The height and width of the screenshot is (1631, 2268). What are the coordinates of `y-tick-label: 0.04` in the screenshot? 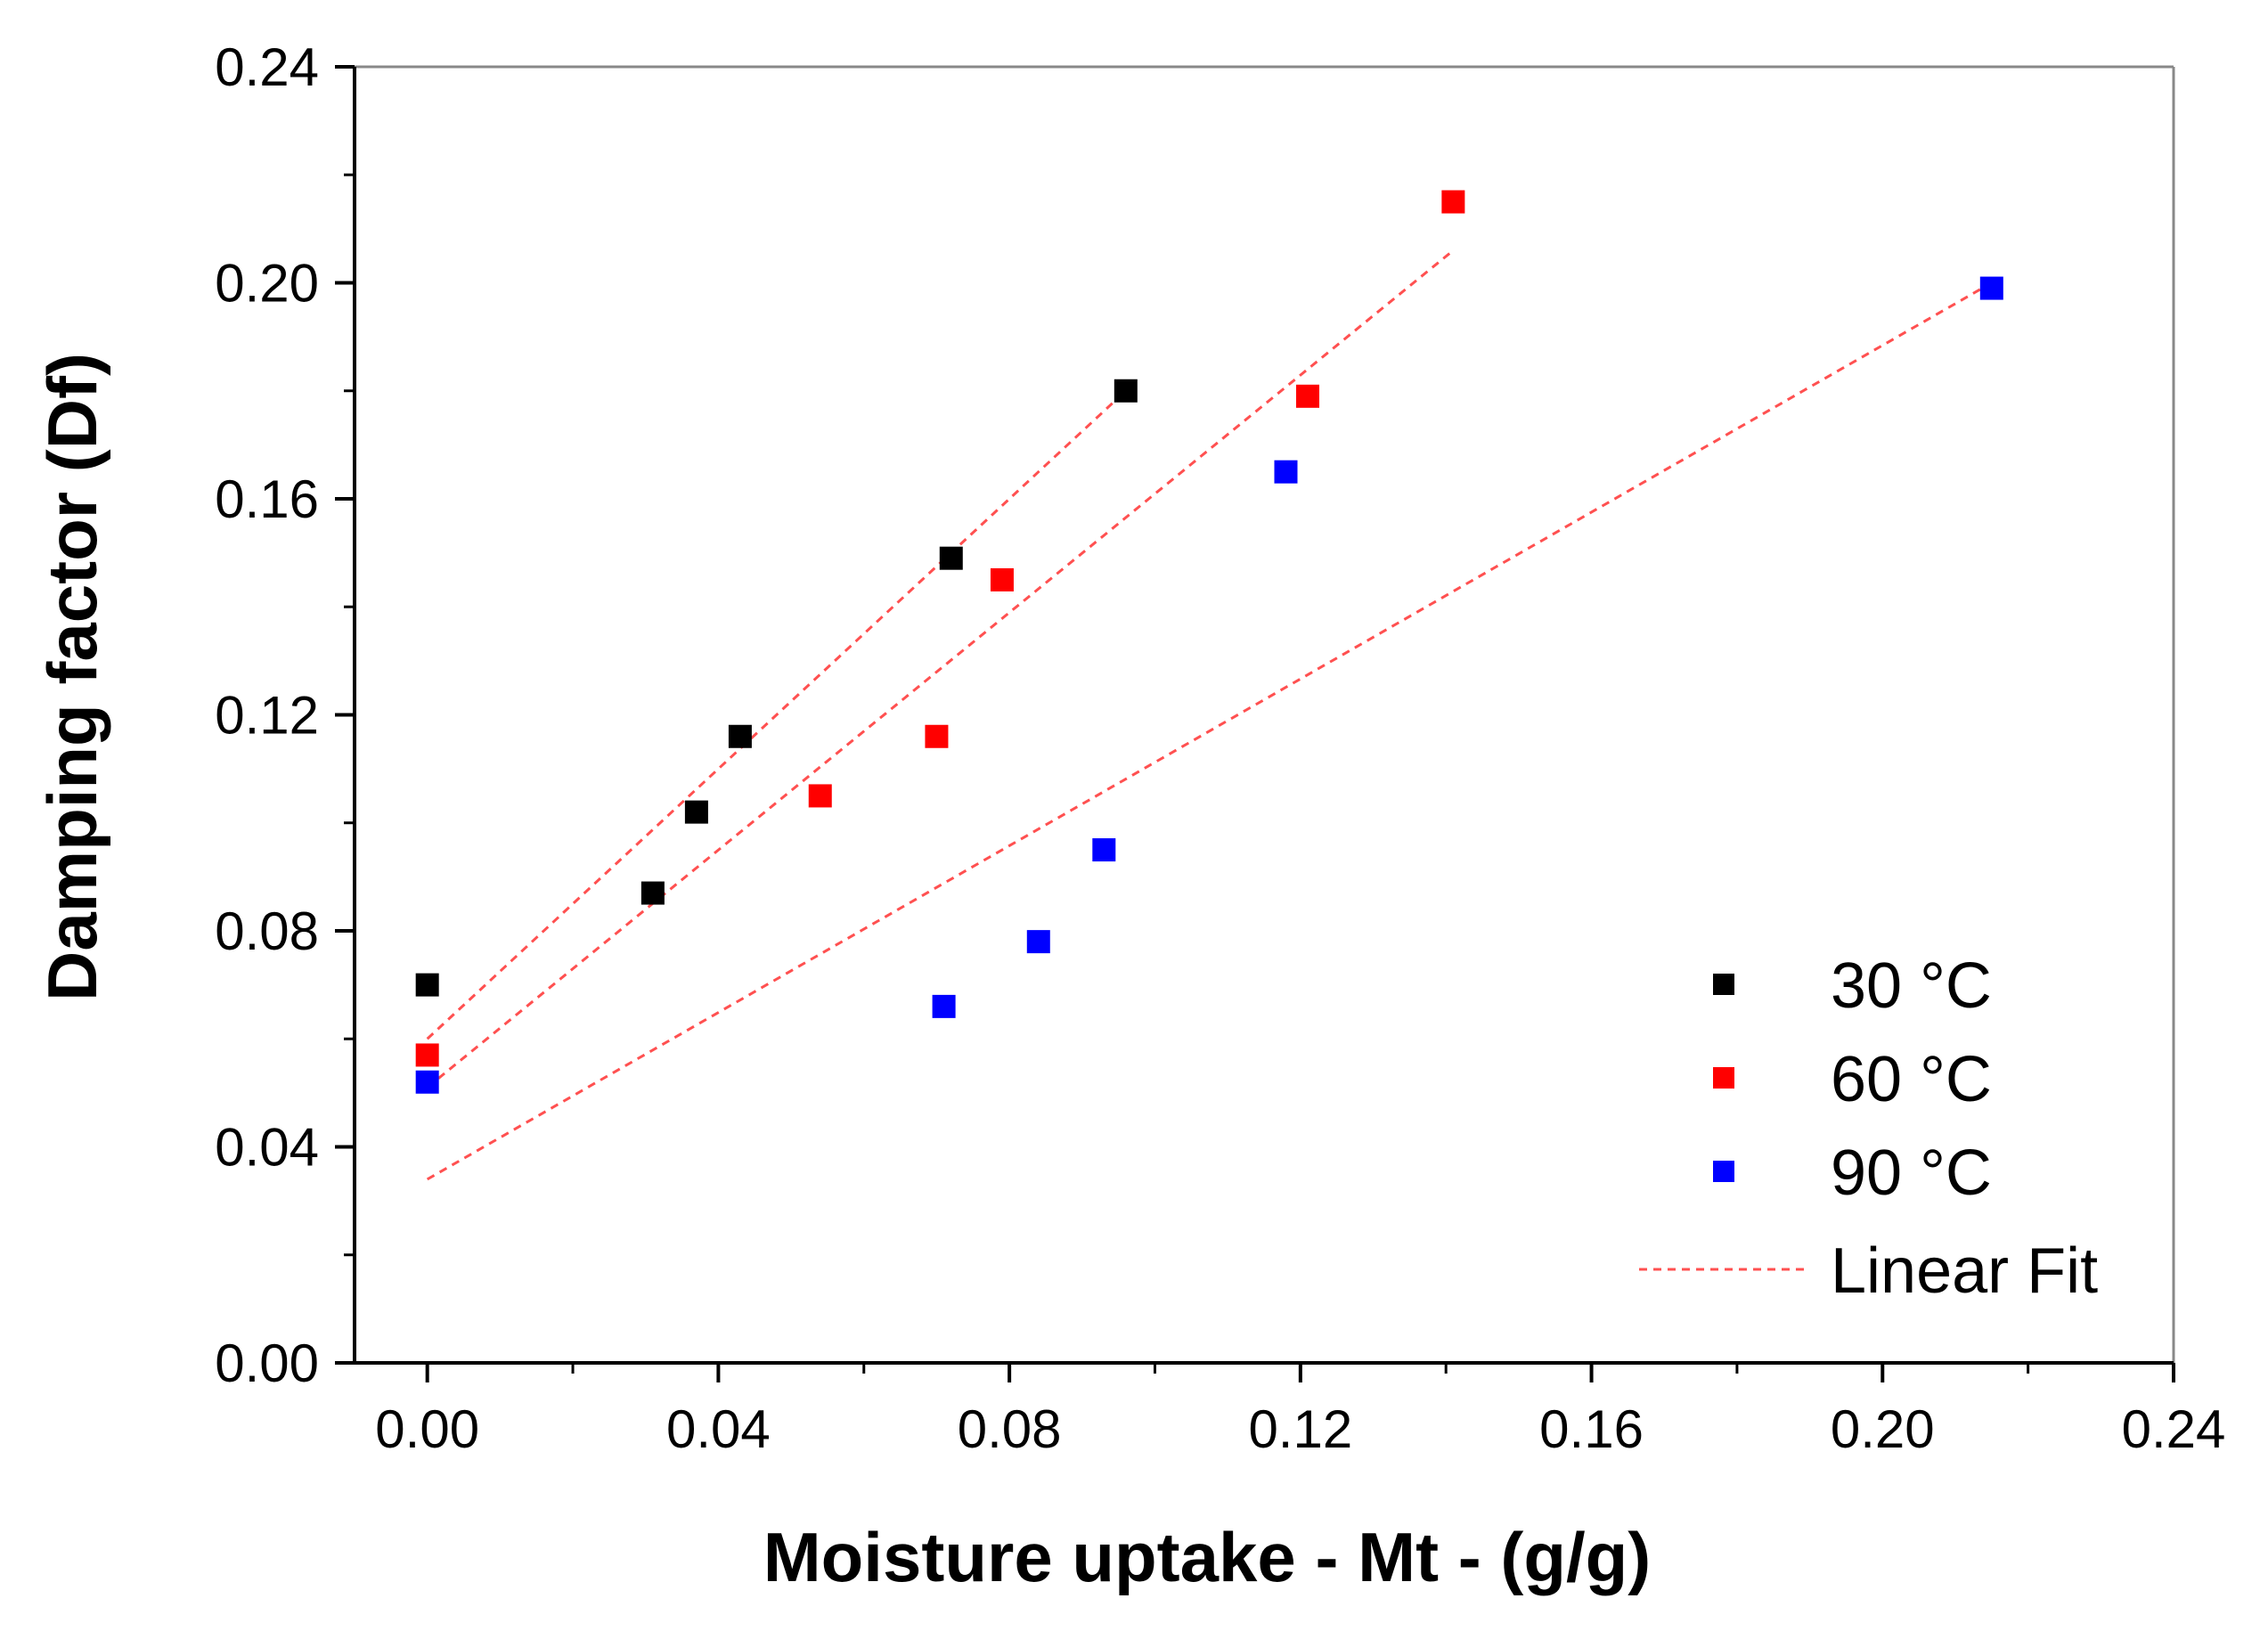 It's located at (267, 1148).